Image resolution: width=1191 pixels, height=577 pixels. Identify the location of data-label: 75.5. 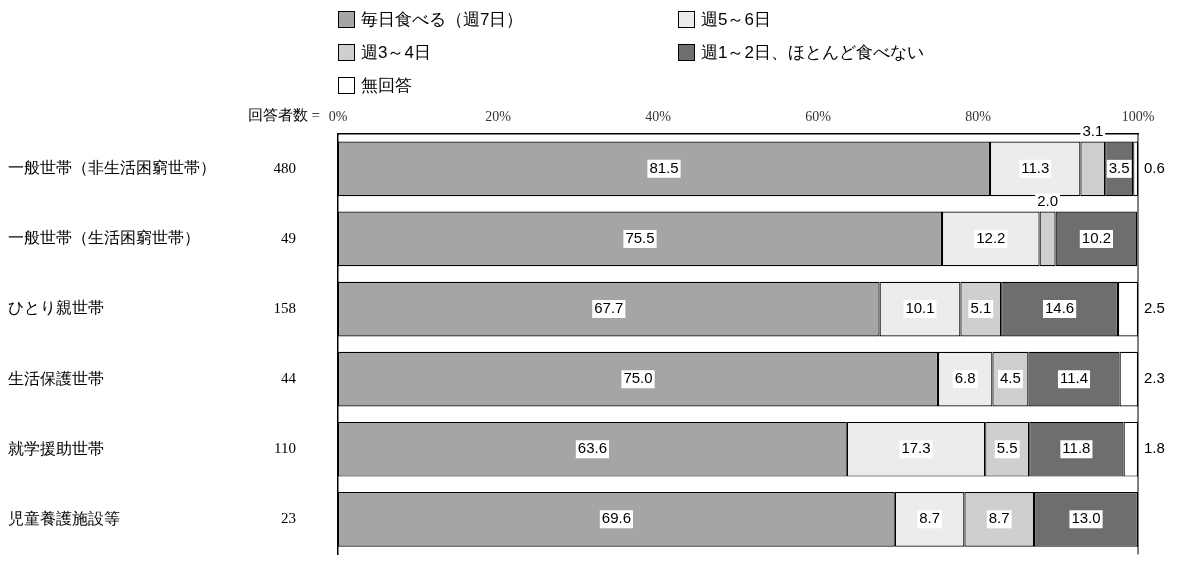
(640, 238).